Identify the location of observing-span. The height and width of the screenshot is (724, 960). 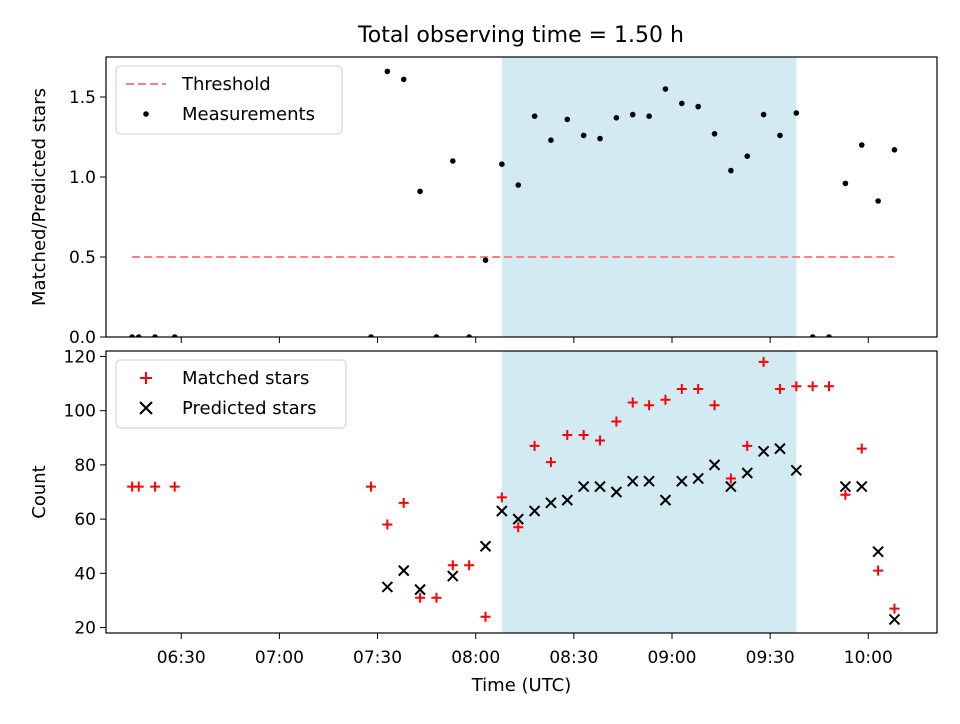
(649, 492).